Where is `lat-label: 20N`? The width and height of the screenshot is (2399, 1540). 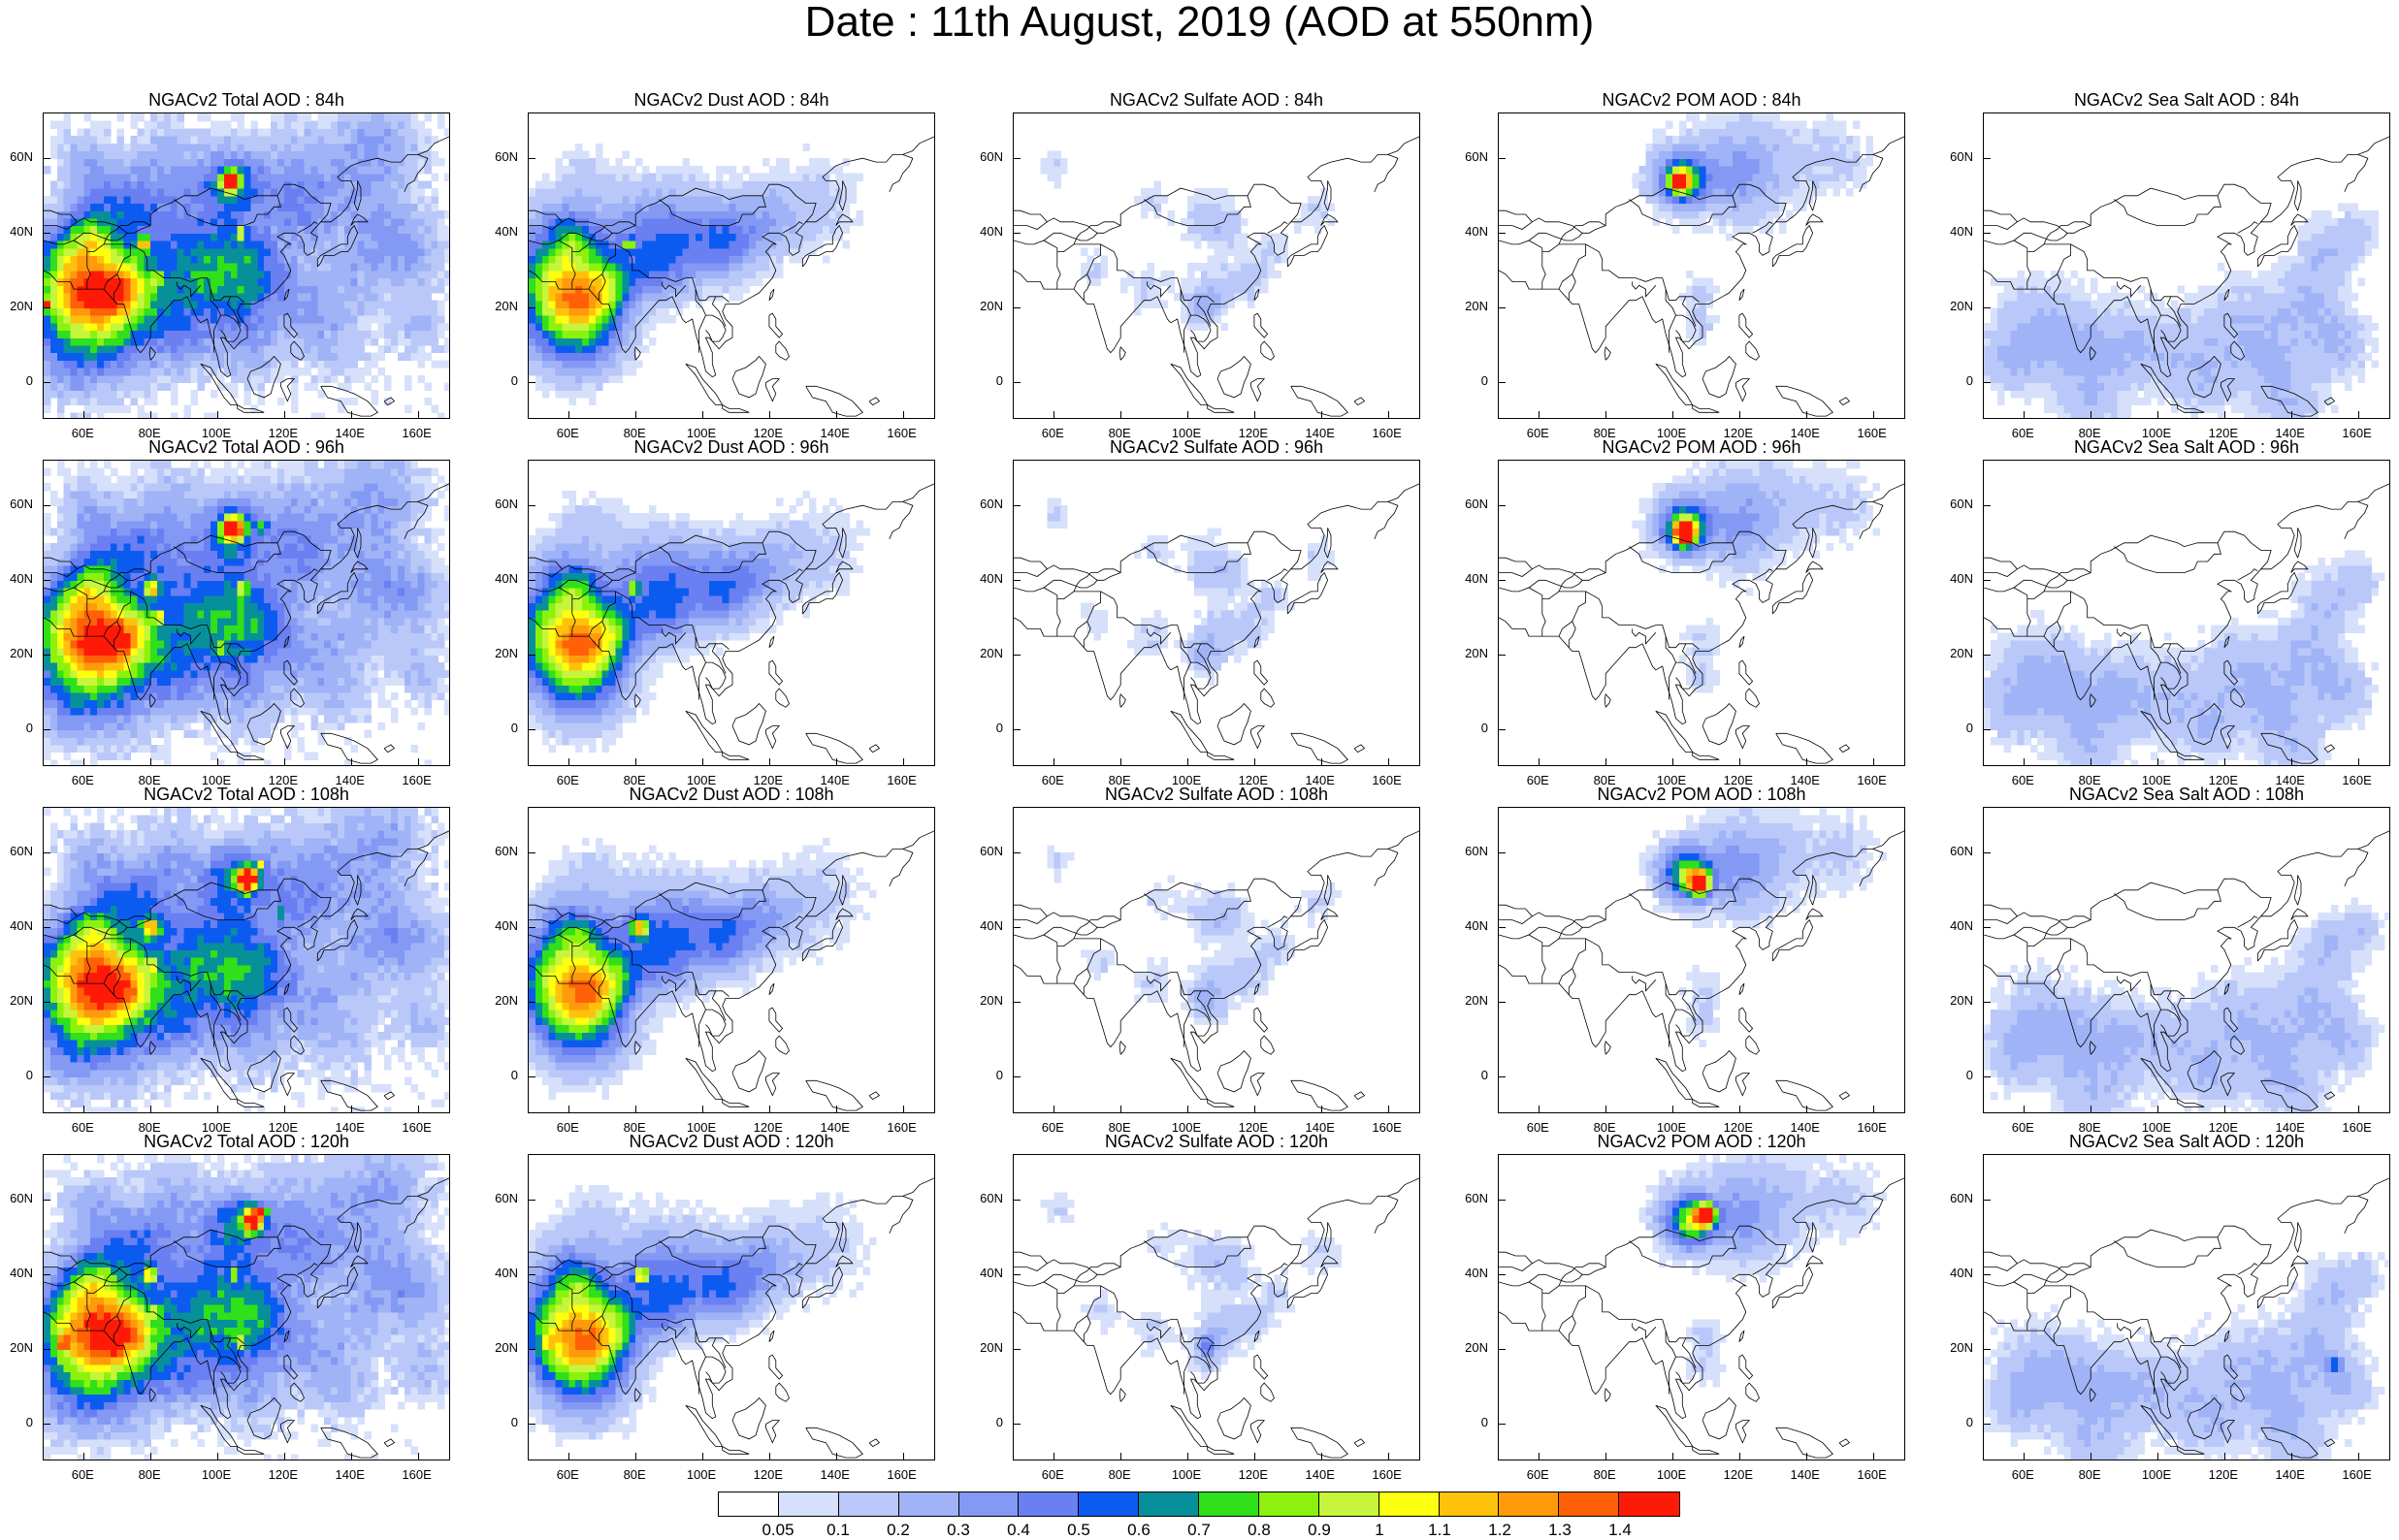 lat-label: 20N is located at coordinates (982, 306).